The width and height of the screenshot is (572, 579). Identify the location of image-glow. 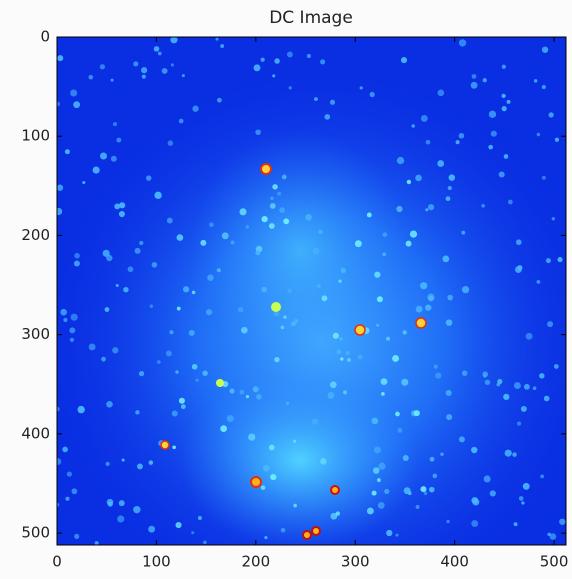
(300, 457).